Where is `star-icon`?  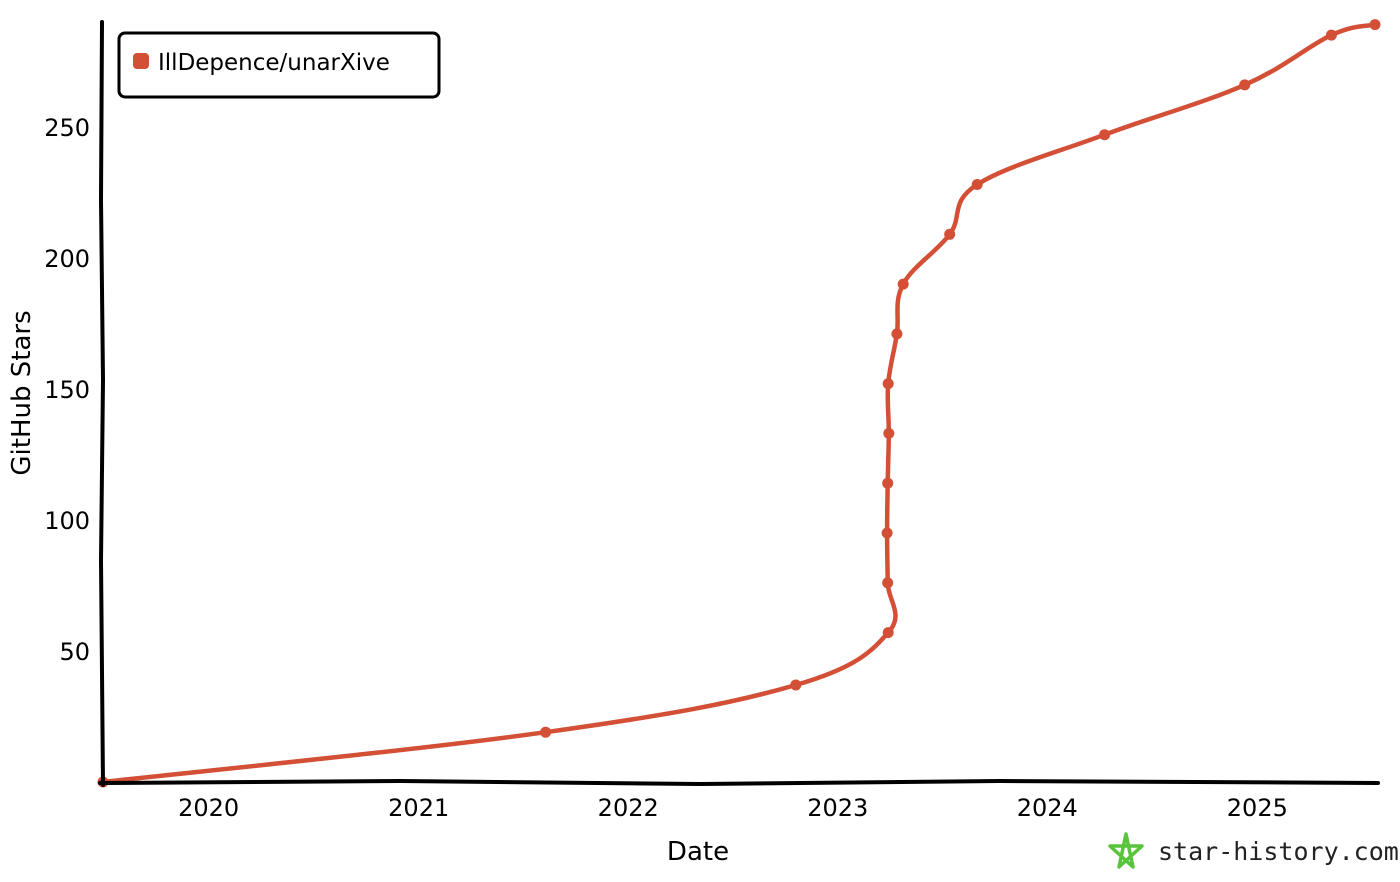 star-icon is located at coordinates (1126, 850).